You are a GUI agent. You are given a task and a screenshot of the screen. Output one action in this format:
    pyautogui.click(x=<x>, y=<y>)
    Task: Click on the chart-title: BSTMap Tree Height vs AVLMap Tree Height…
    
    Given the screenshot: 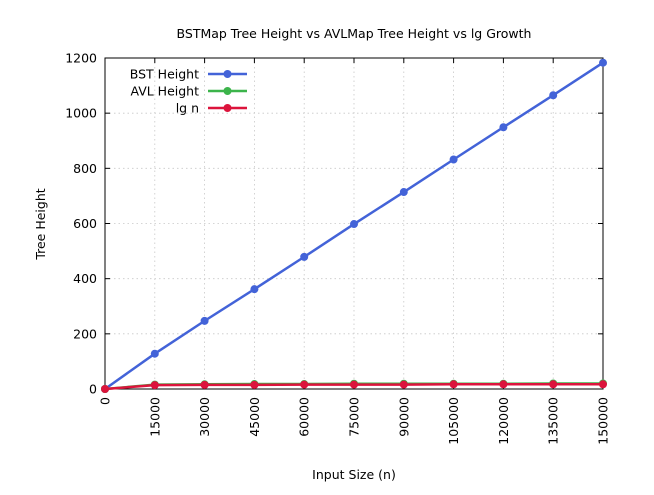 What is the action you would take?
    pyautogui.click(x=354, y=33)
    